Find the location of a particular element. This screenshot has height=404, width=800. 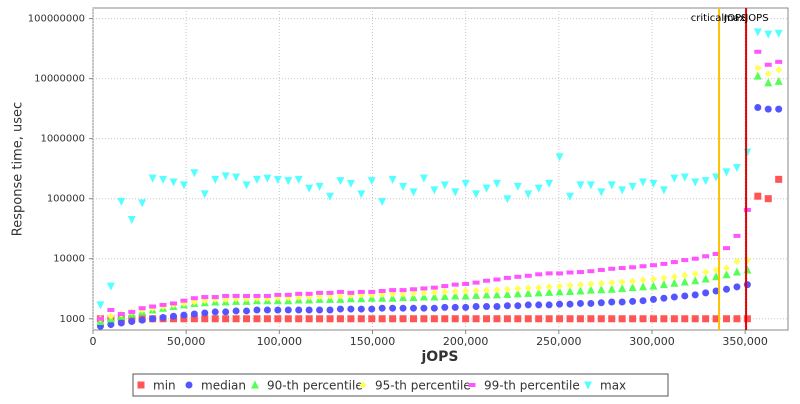

legend is located at coordinates (400, 385).